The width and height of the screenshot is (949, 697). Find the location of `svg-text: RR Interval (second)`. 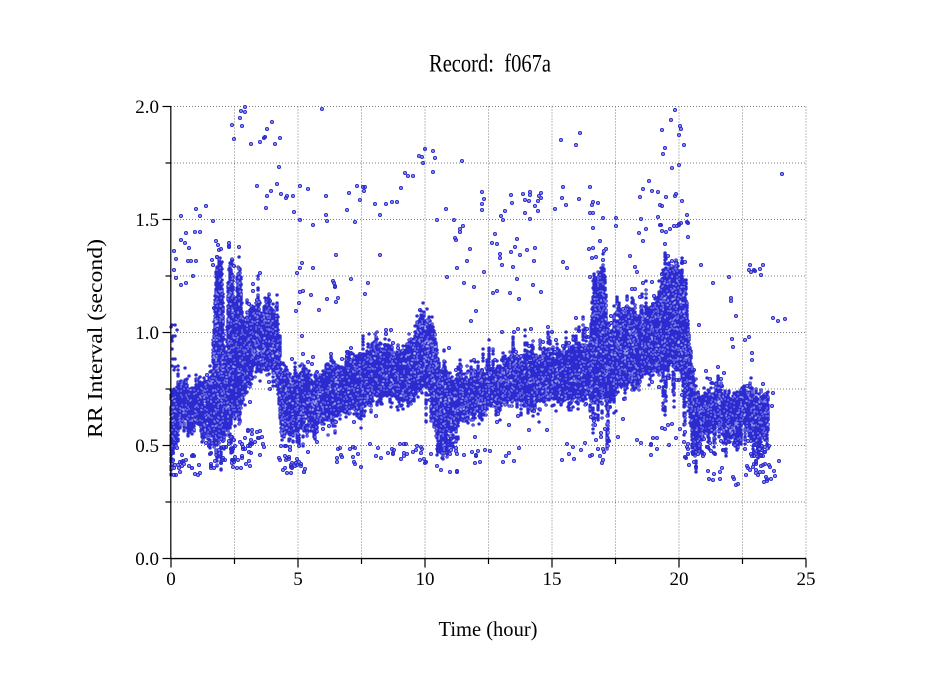

svg-text: RR Interval (second) is located at coordinates (95, 338).